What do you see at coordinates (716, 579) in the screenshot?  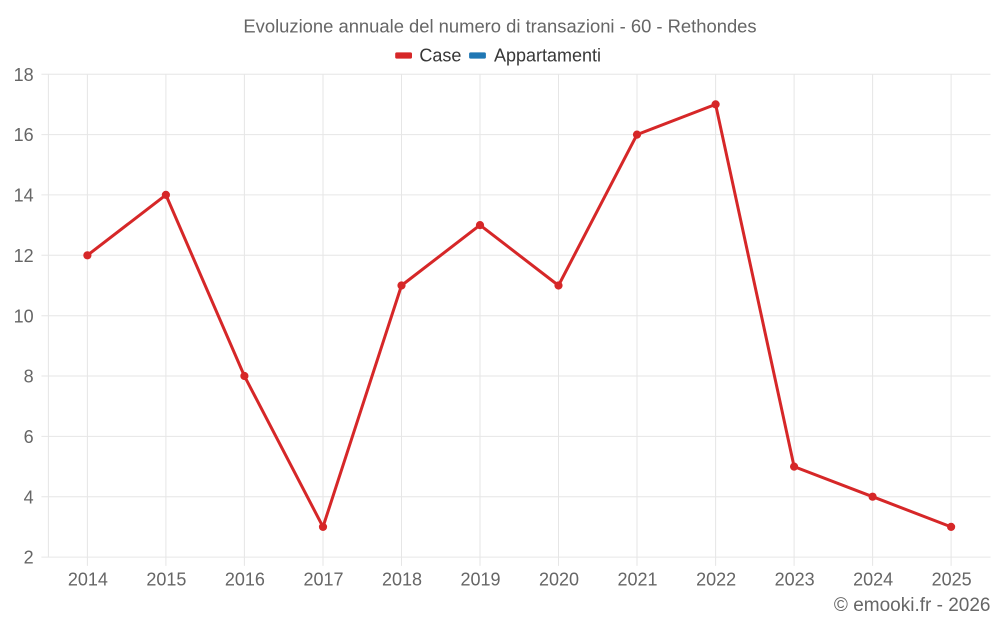 I see `svg-text: 2022` at bounding box center [716, 579].